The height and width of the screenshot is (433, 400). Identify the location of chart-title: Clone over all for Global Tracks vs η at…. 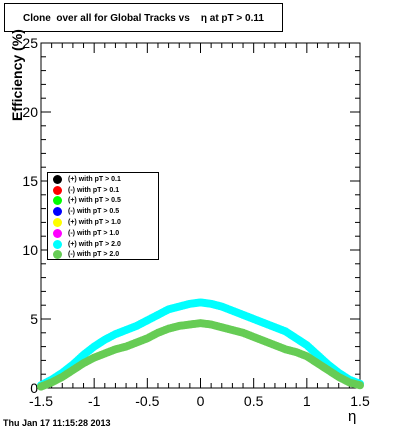
(143, 17).